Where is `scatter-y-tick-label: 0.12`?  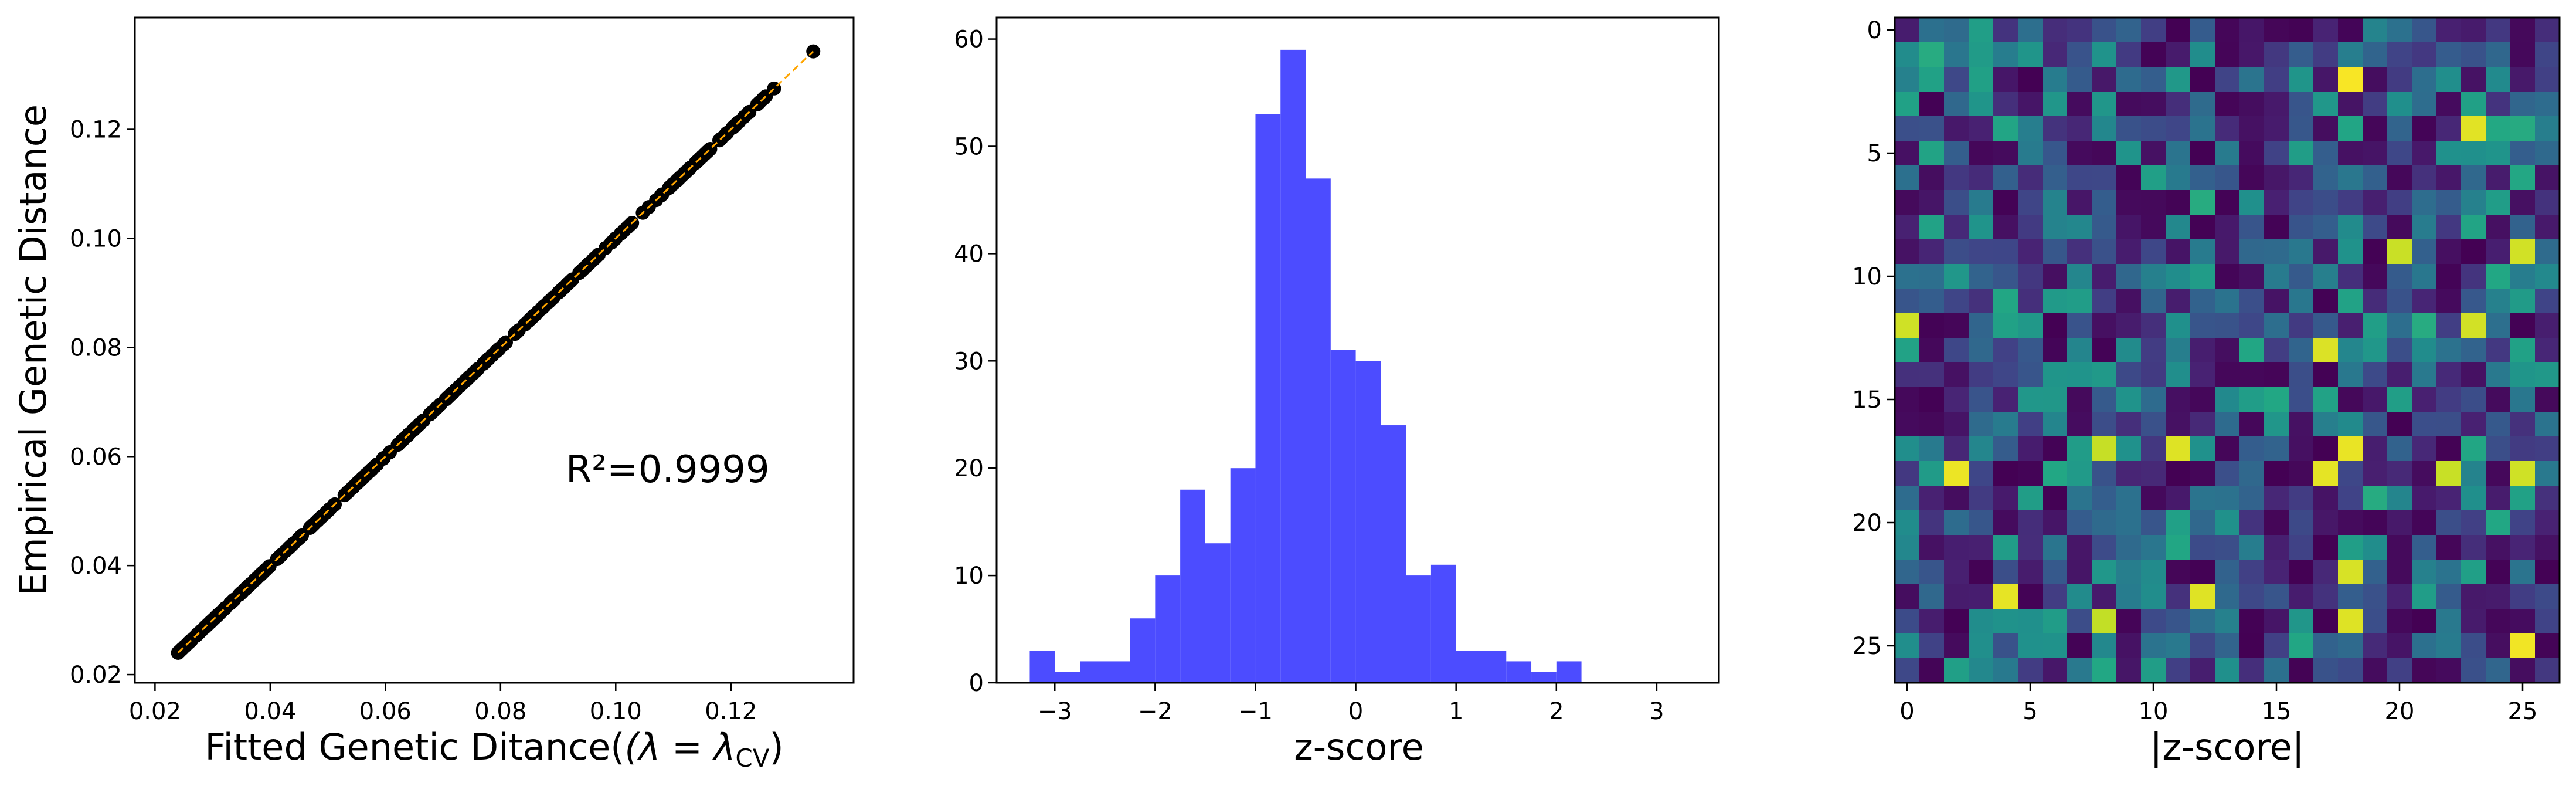 scatter-y-tick-label: 0.12 is located at coordinates (96, 130).